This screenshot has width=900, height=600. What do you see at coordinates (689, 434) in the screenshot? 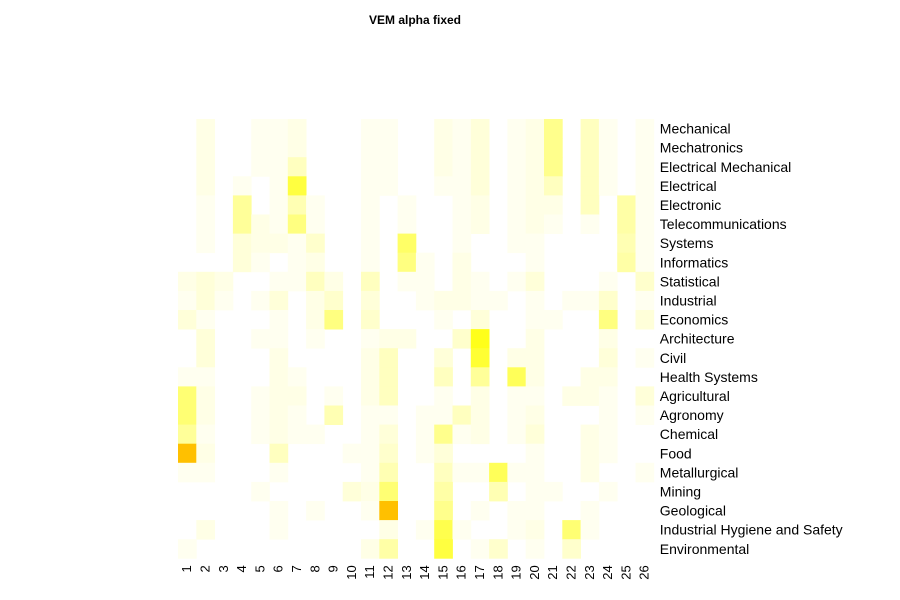
I see `y-tick-label: Chemical` at bounding box center [689, 434].